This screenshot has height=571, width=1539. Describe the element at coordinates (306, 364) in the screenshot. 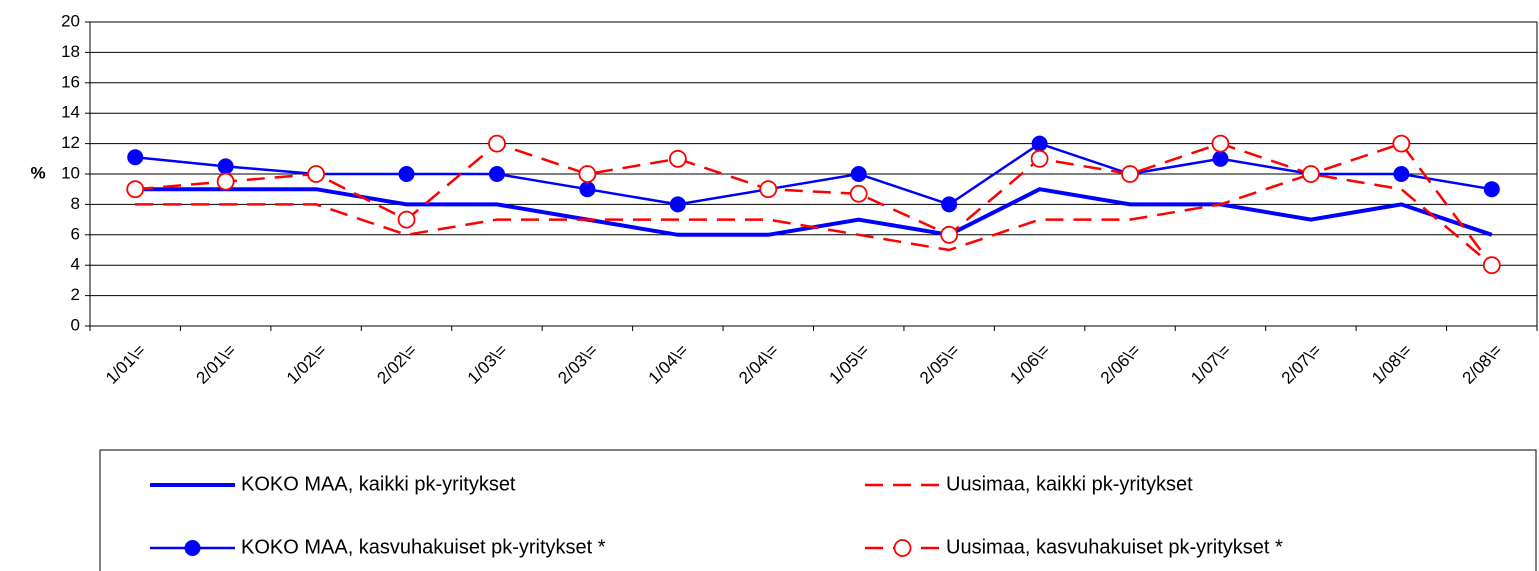

I see `x-tick-label: 1/02\=` at that location.